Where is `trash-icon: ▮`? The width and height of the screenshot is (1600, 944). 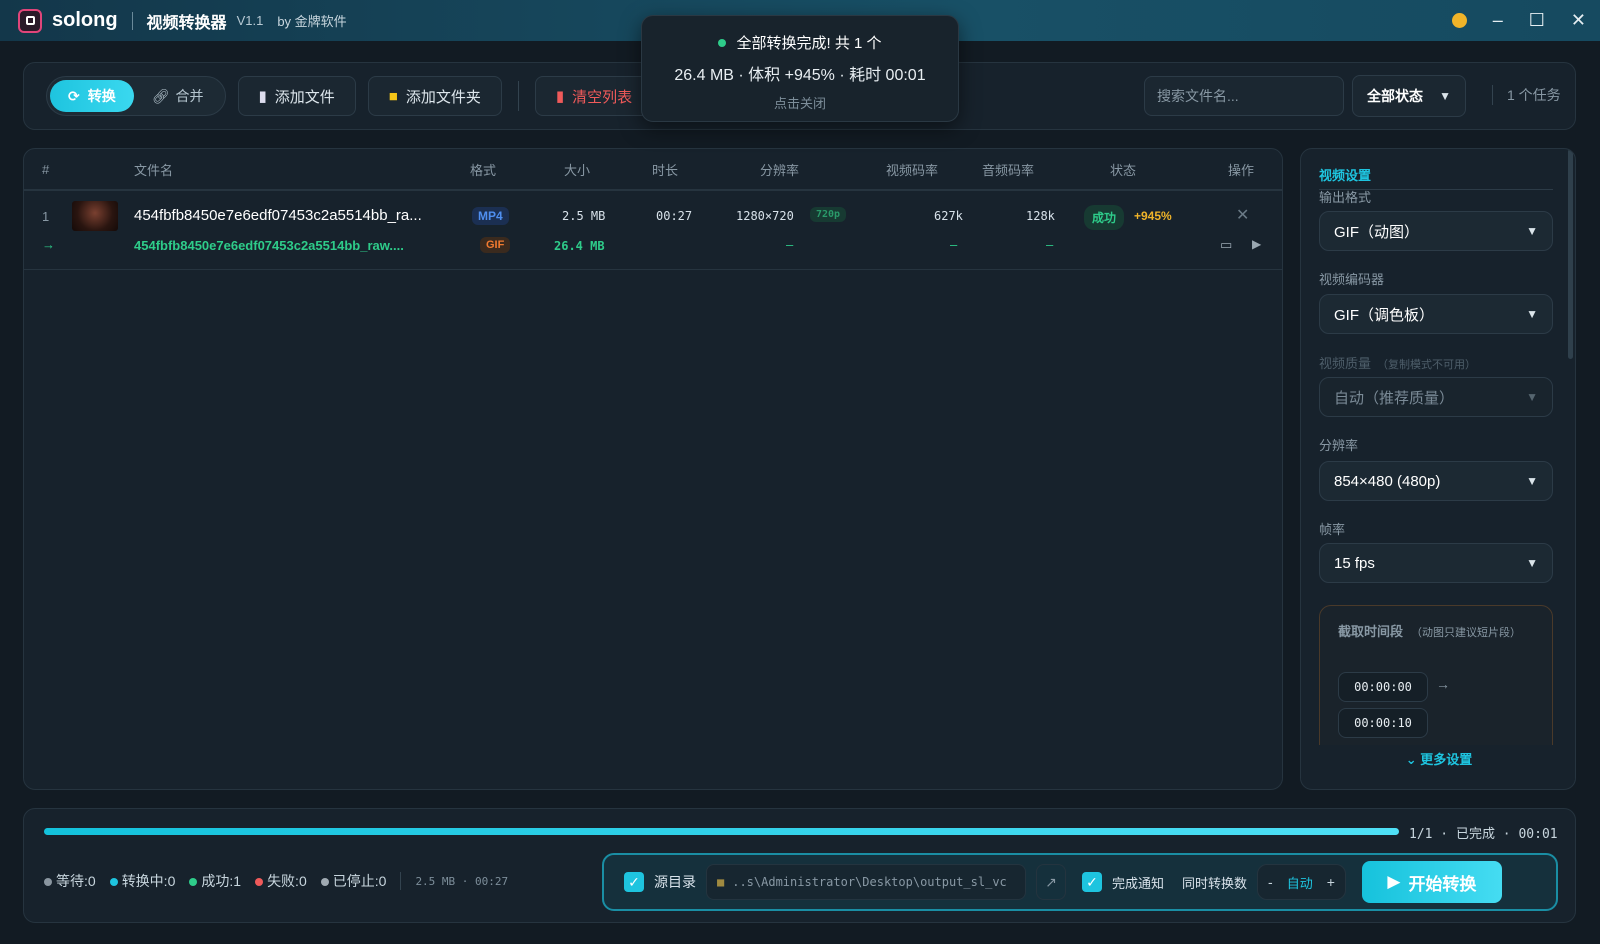
trash-icon: ▮ is located at coordinates (560, 96).